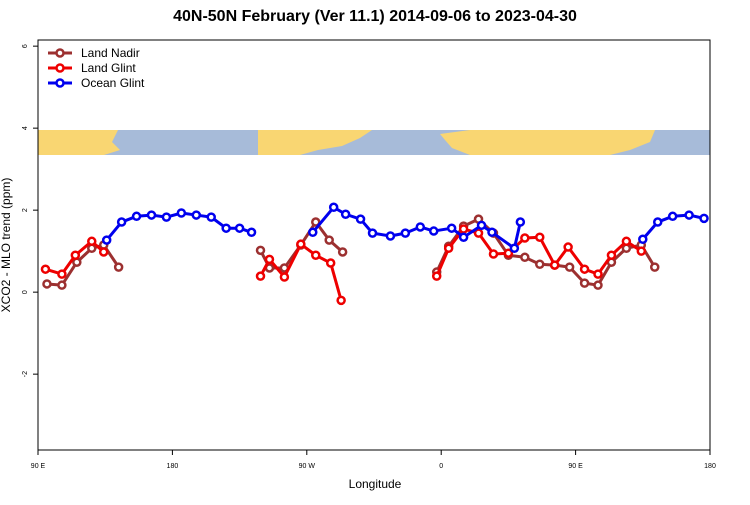 This screenshot has width=750, height=505. Describe the element at coordinates (307, 466) in the screenshot. I see `x-tick-label: 90 W` at that location.